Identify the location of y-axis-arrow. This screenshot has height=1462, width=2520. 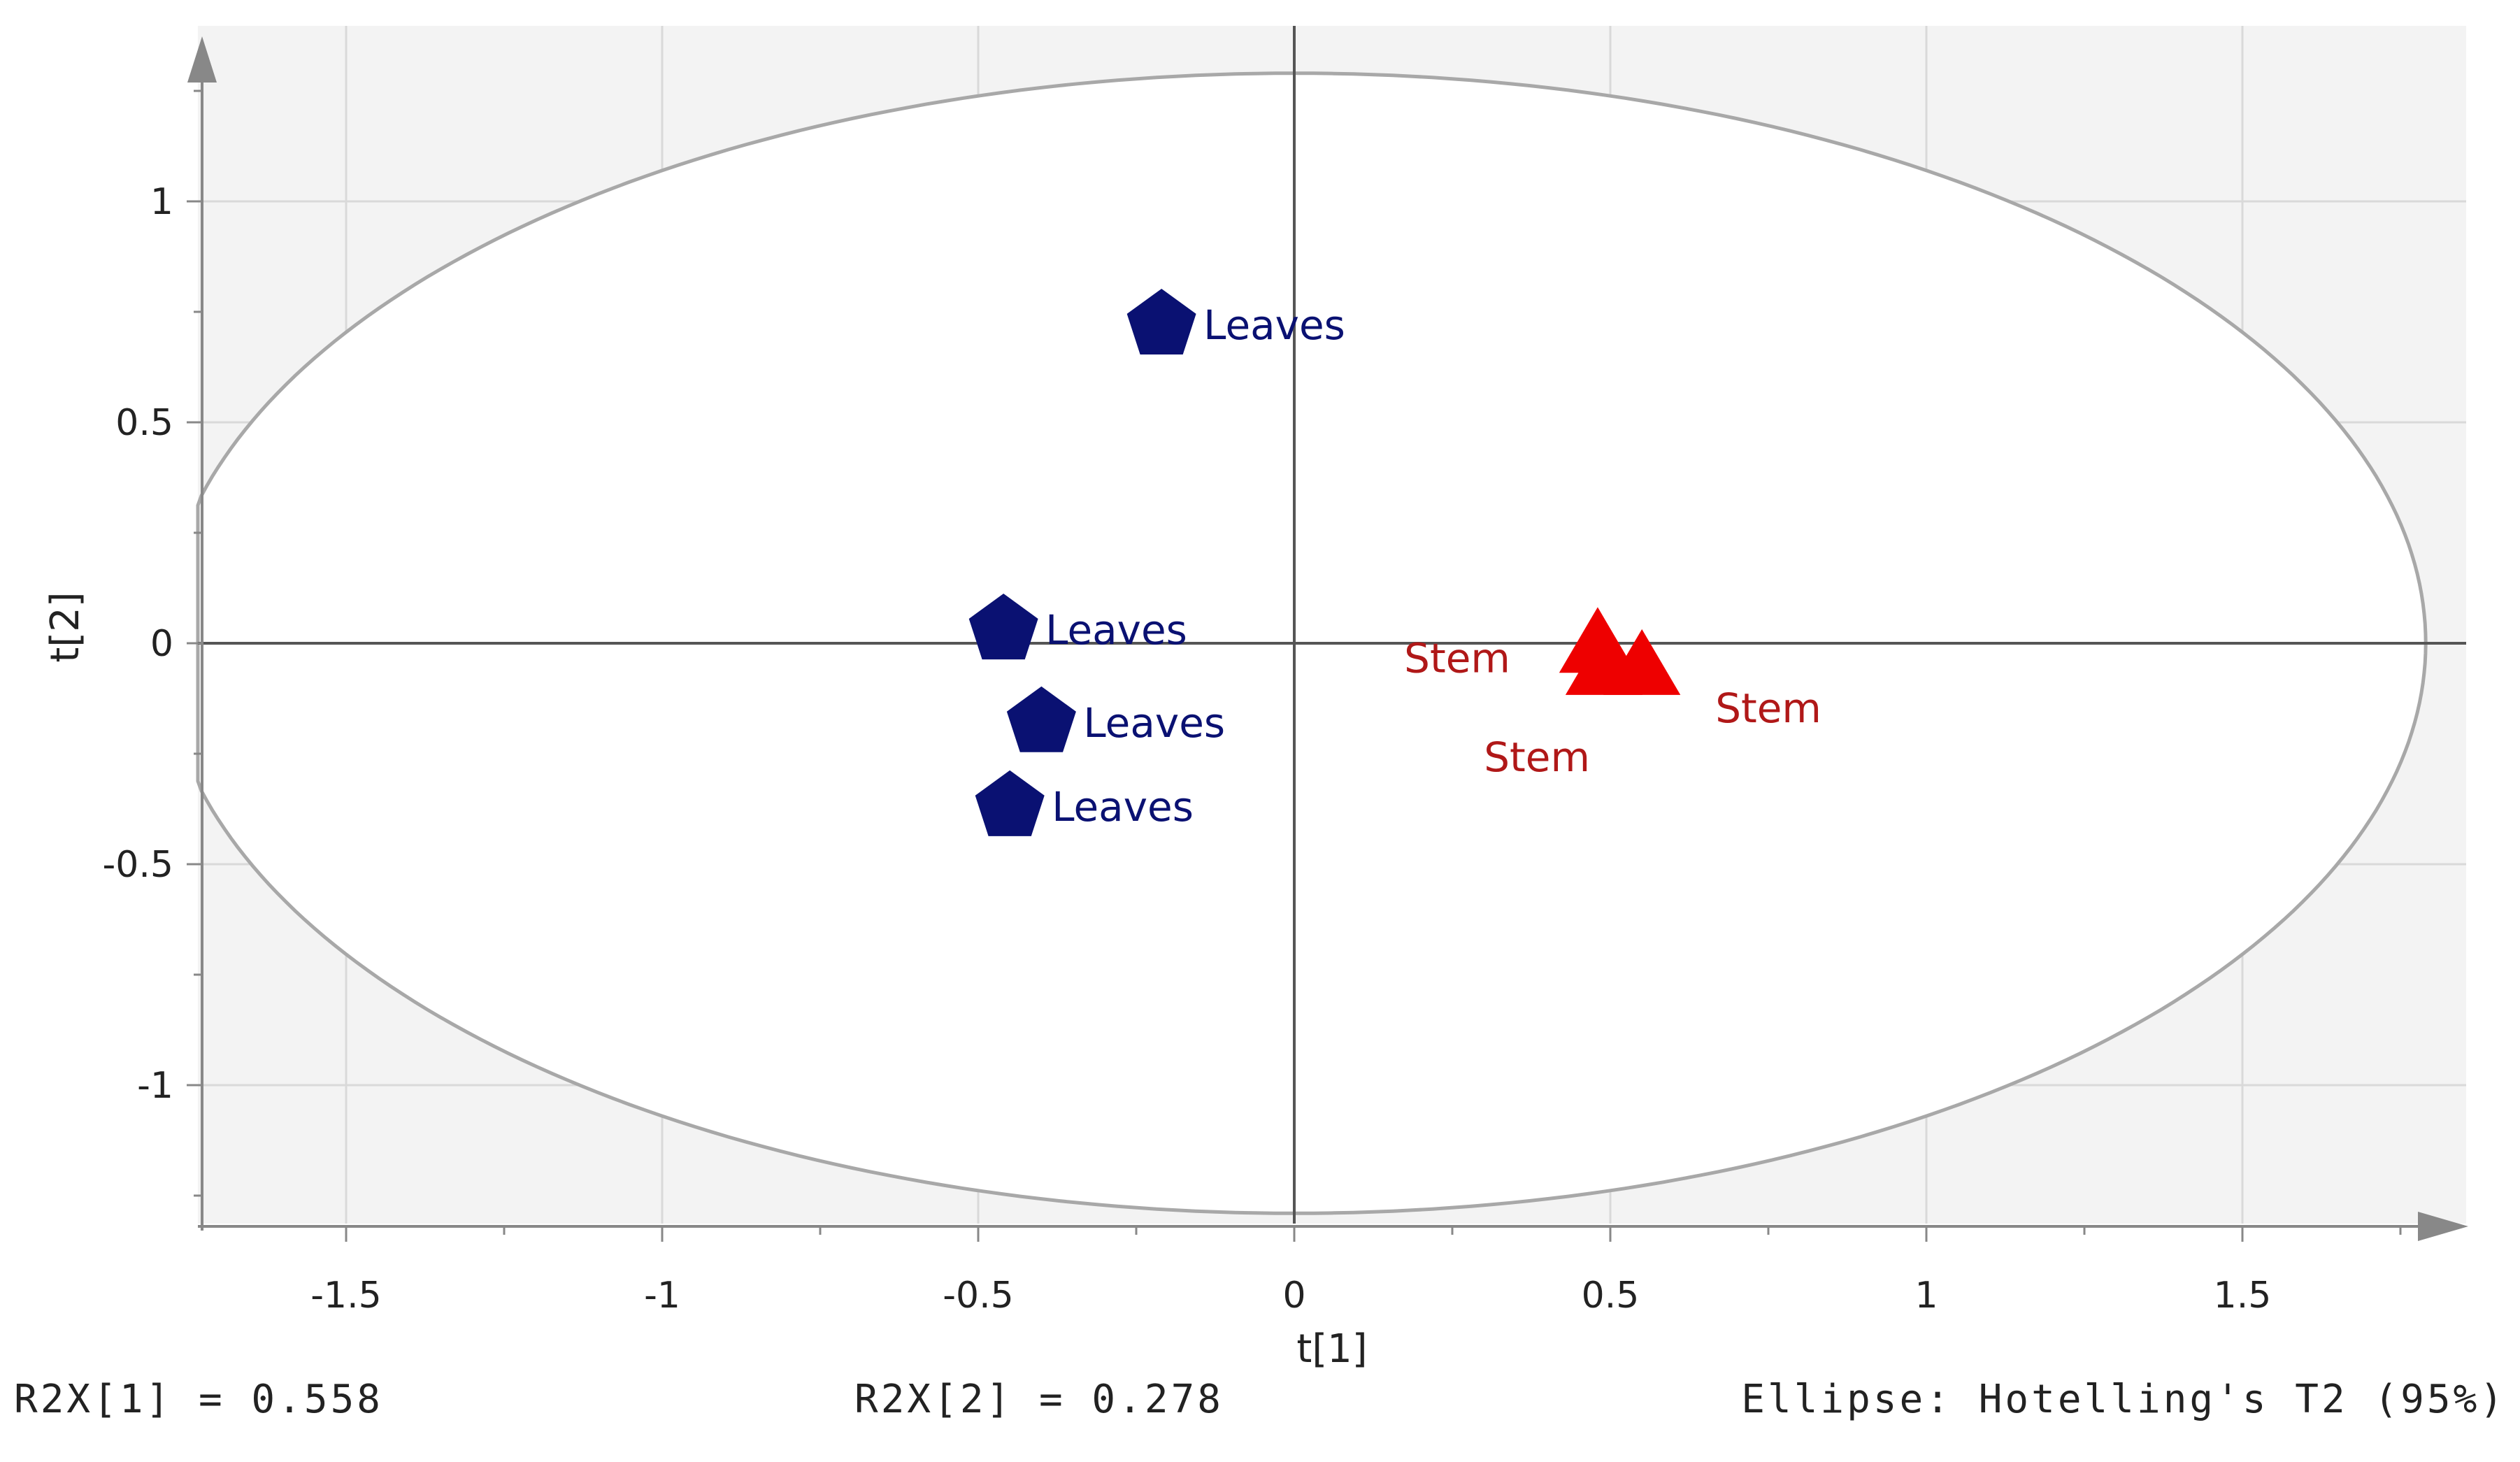
(202, 60).